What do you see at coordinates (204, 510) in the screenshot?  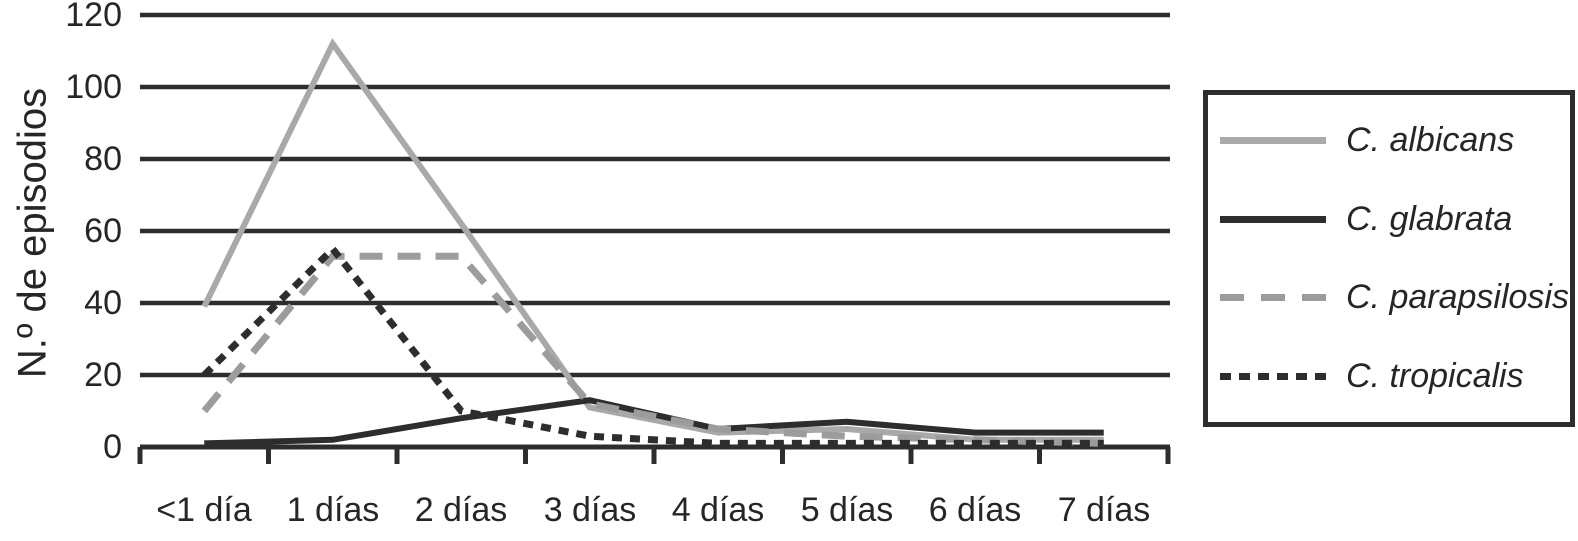 I see `x-tick-label-lt1-dia: <1 día` at bounding box center [204, 510].